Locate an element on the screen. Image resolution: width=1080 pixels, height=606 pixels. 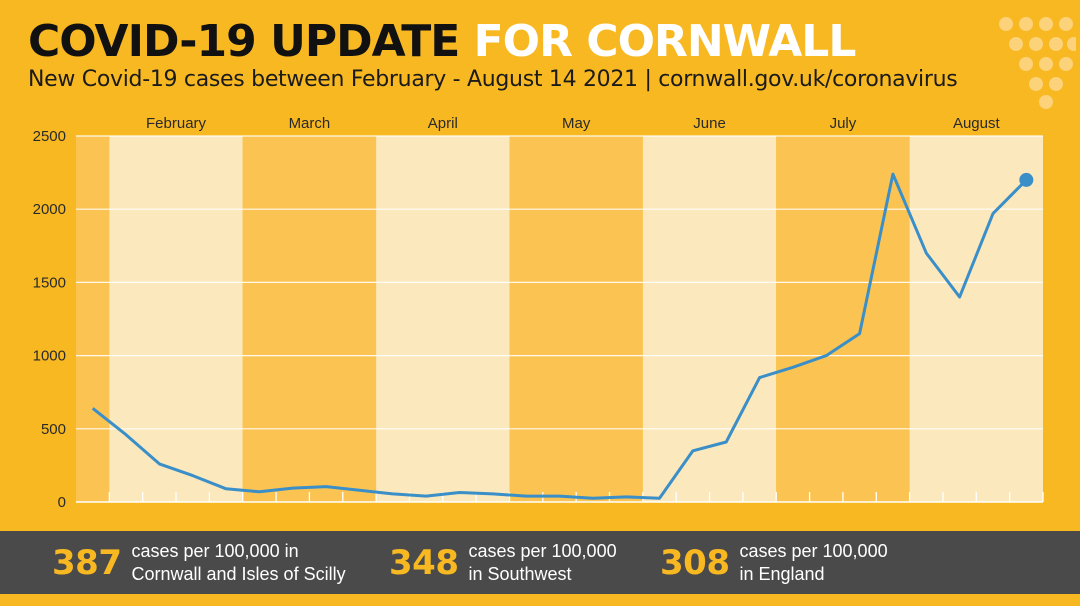
stat-england-value: 308 is located at coordinates (695, 562).